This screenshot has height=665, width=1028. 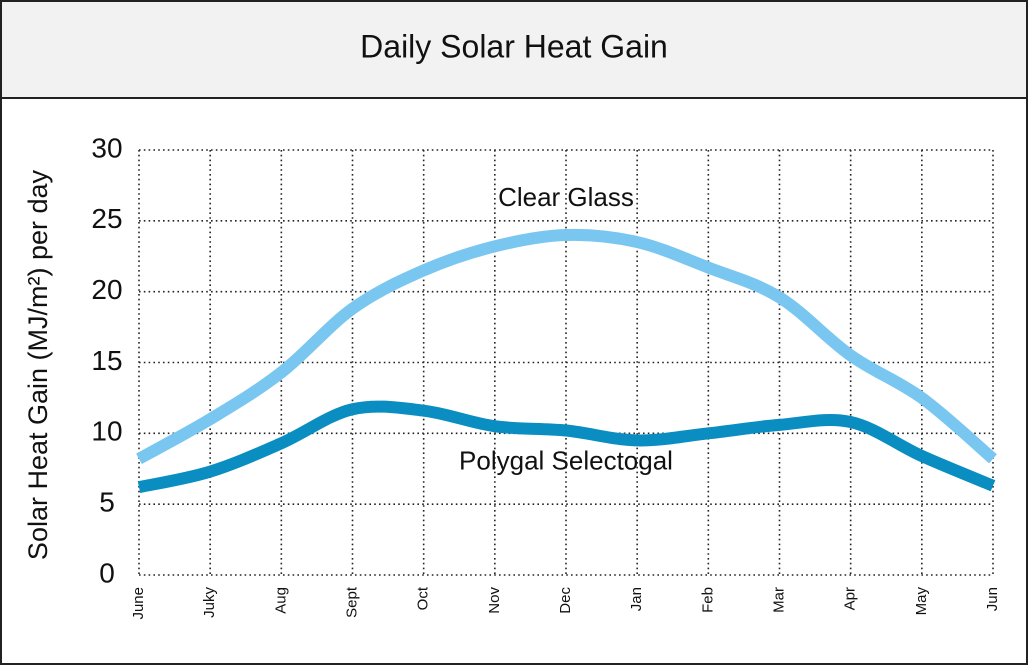 I want to click on y-tick-label: 20, so click(x=106, y=289).